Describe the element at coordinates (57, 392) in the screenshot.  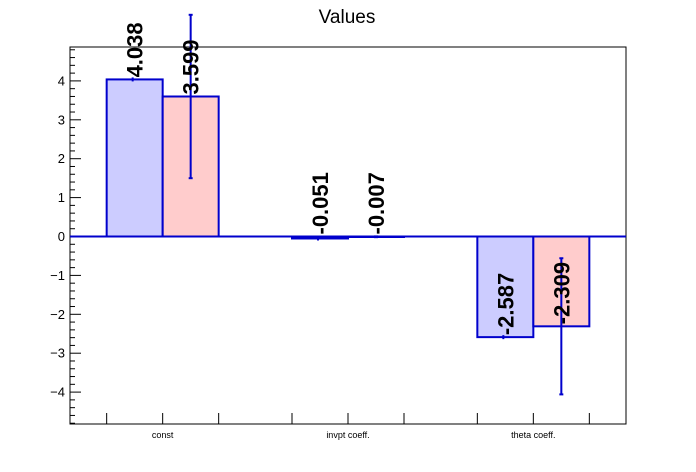
I see `y-tick-label: −4` at that location.